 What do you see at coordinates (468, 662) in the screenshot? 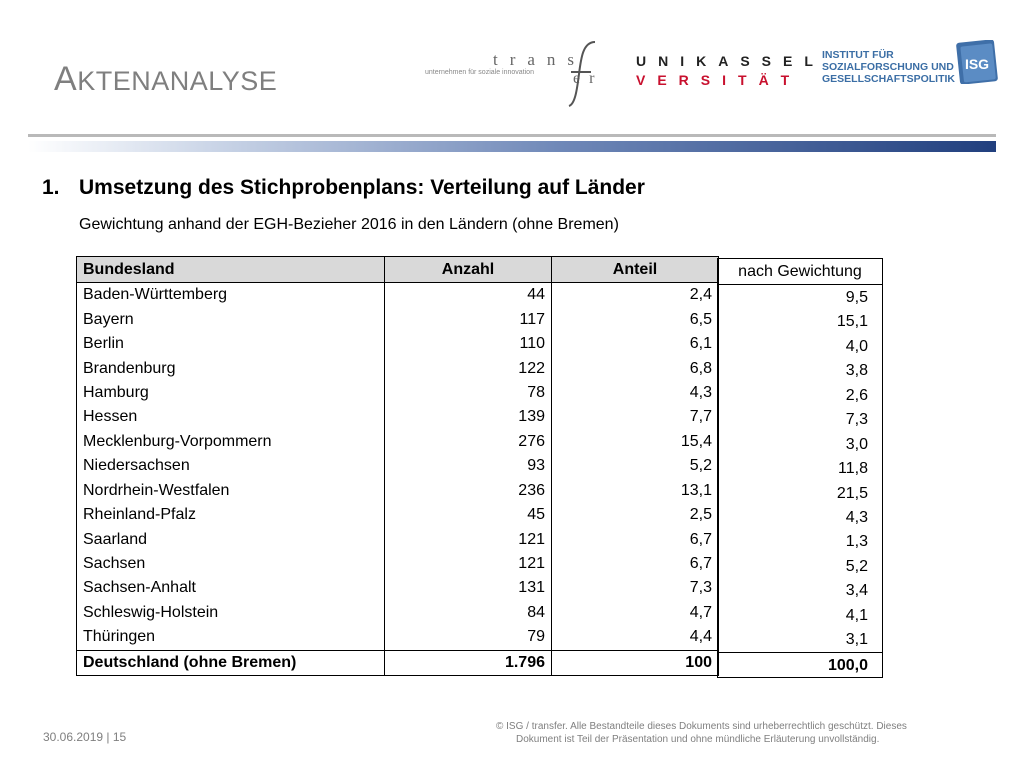
I see `total-cell-anzahl: 1.796` at bounding box center [468, 662].